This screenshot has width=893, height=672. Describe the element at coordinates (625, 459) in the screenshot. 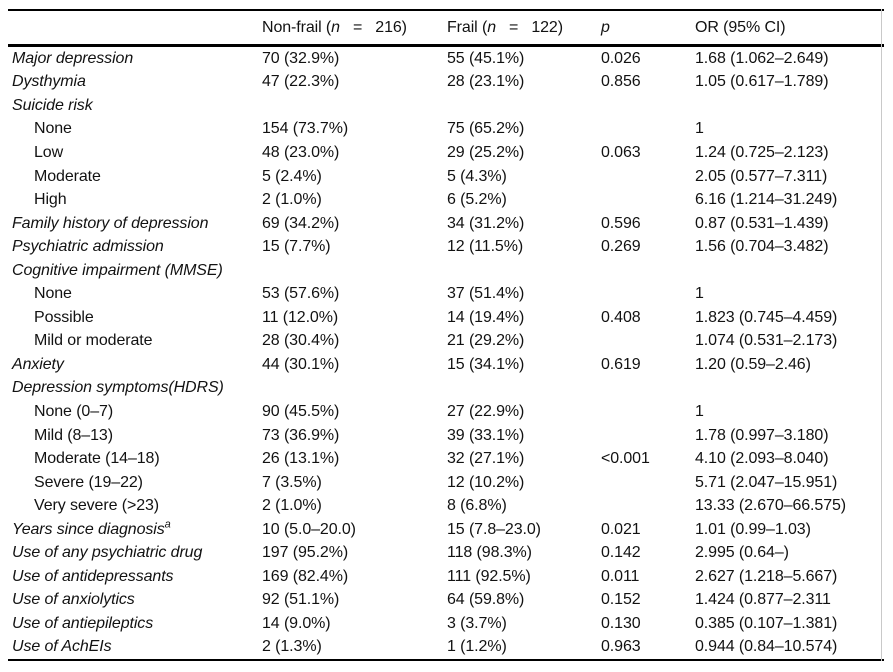

I see `cell-p-value: <0.001` at that location.